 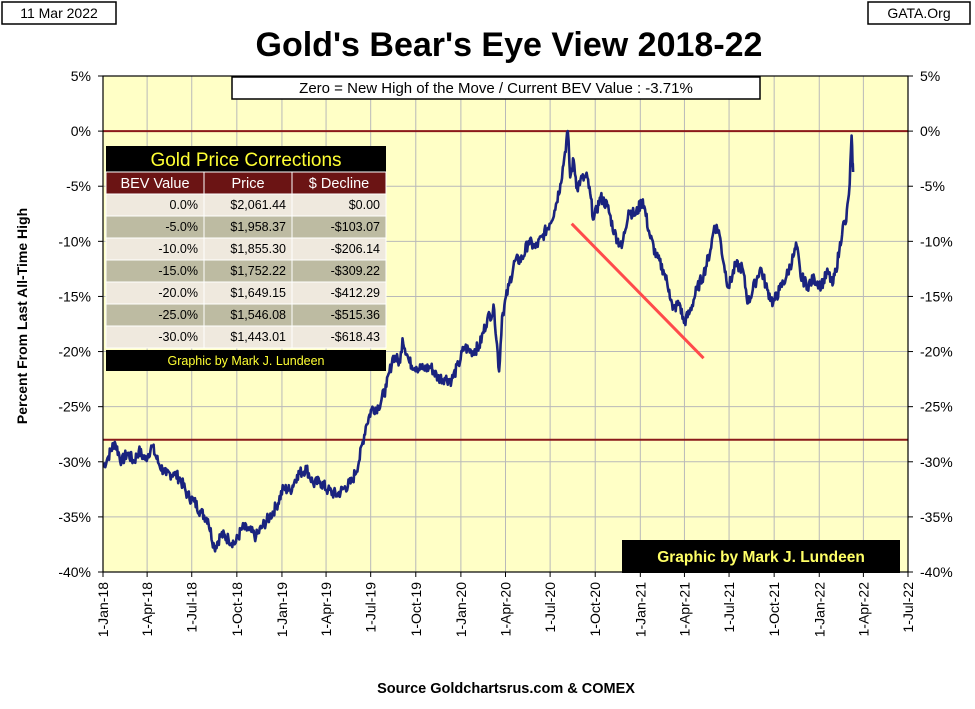 I want to click on site-label: GATA.Org, so click(x=918, y=13).